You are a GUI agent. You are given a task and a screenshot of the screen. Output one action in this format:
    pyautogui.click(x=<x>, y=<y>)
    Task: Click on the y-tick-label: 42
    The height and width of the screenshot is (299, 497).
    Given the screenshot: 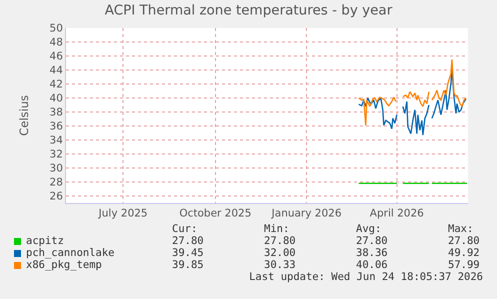 What is the action you would take?
    pyautogui.click(x=56, y=84)
    